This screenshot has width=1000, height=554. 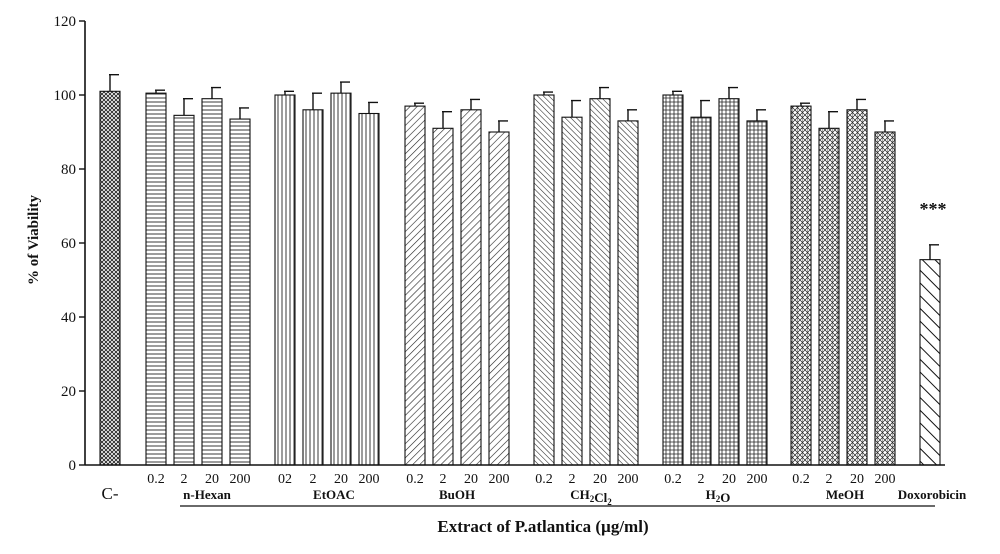 I want to click on y-tick-label: 20, so click(x=68, y=392).